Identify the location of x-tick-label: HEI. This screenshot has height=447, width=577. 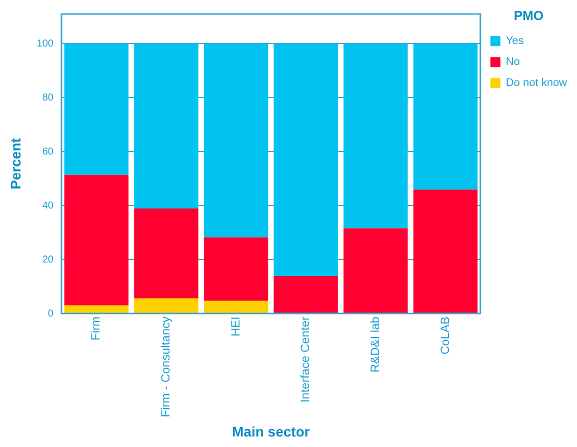
(235, 326).